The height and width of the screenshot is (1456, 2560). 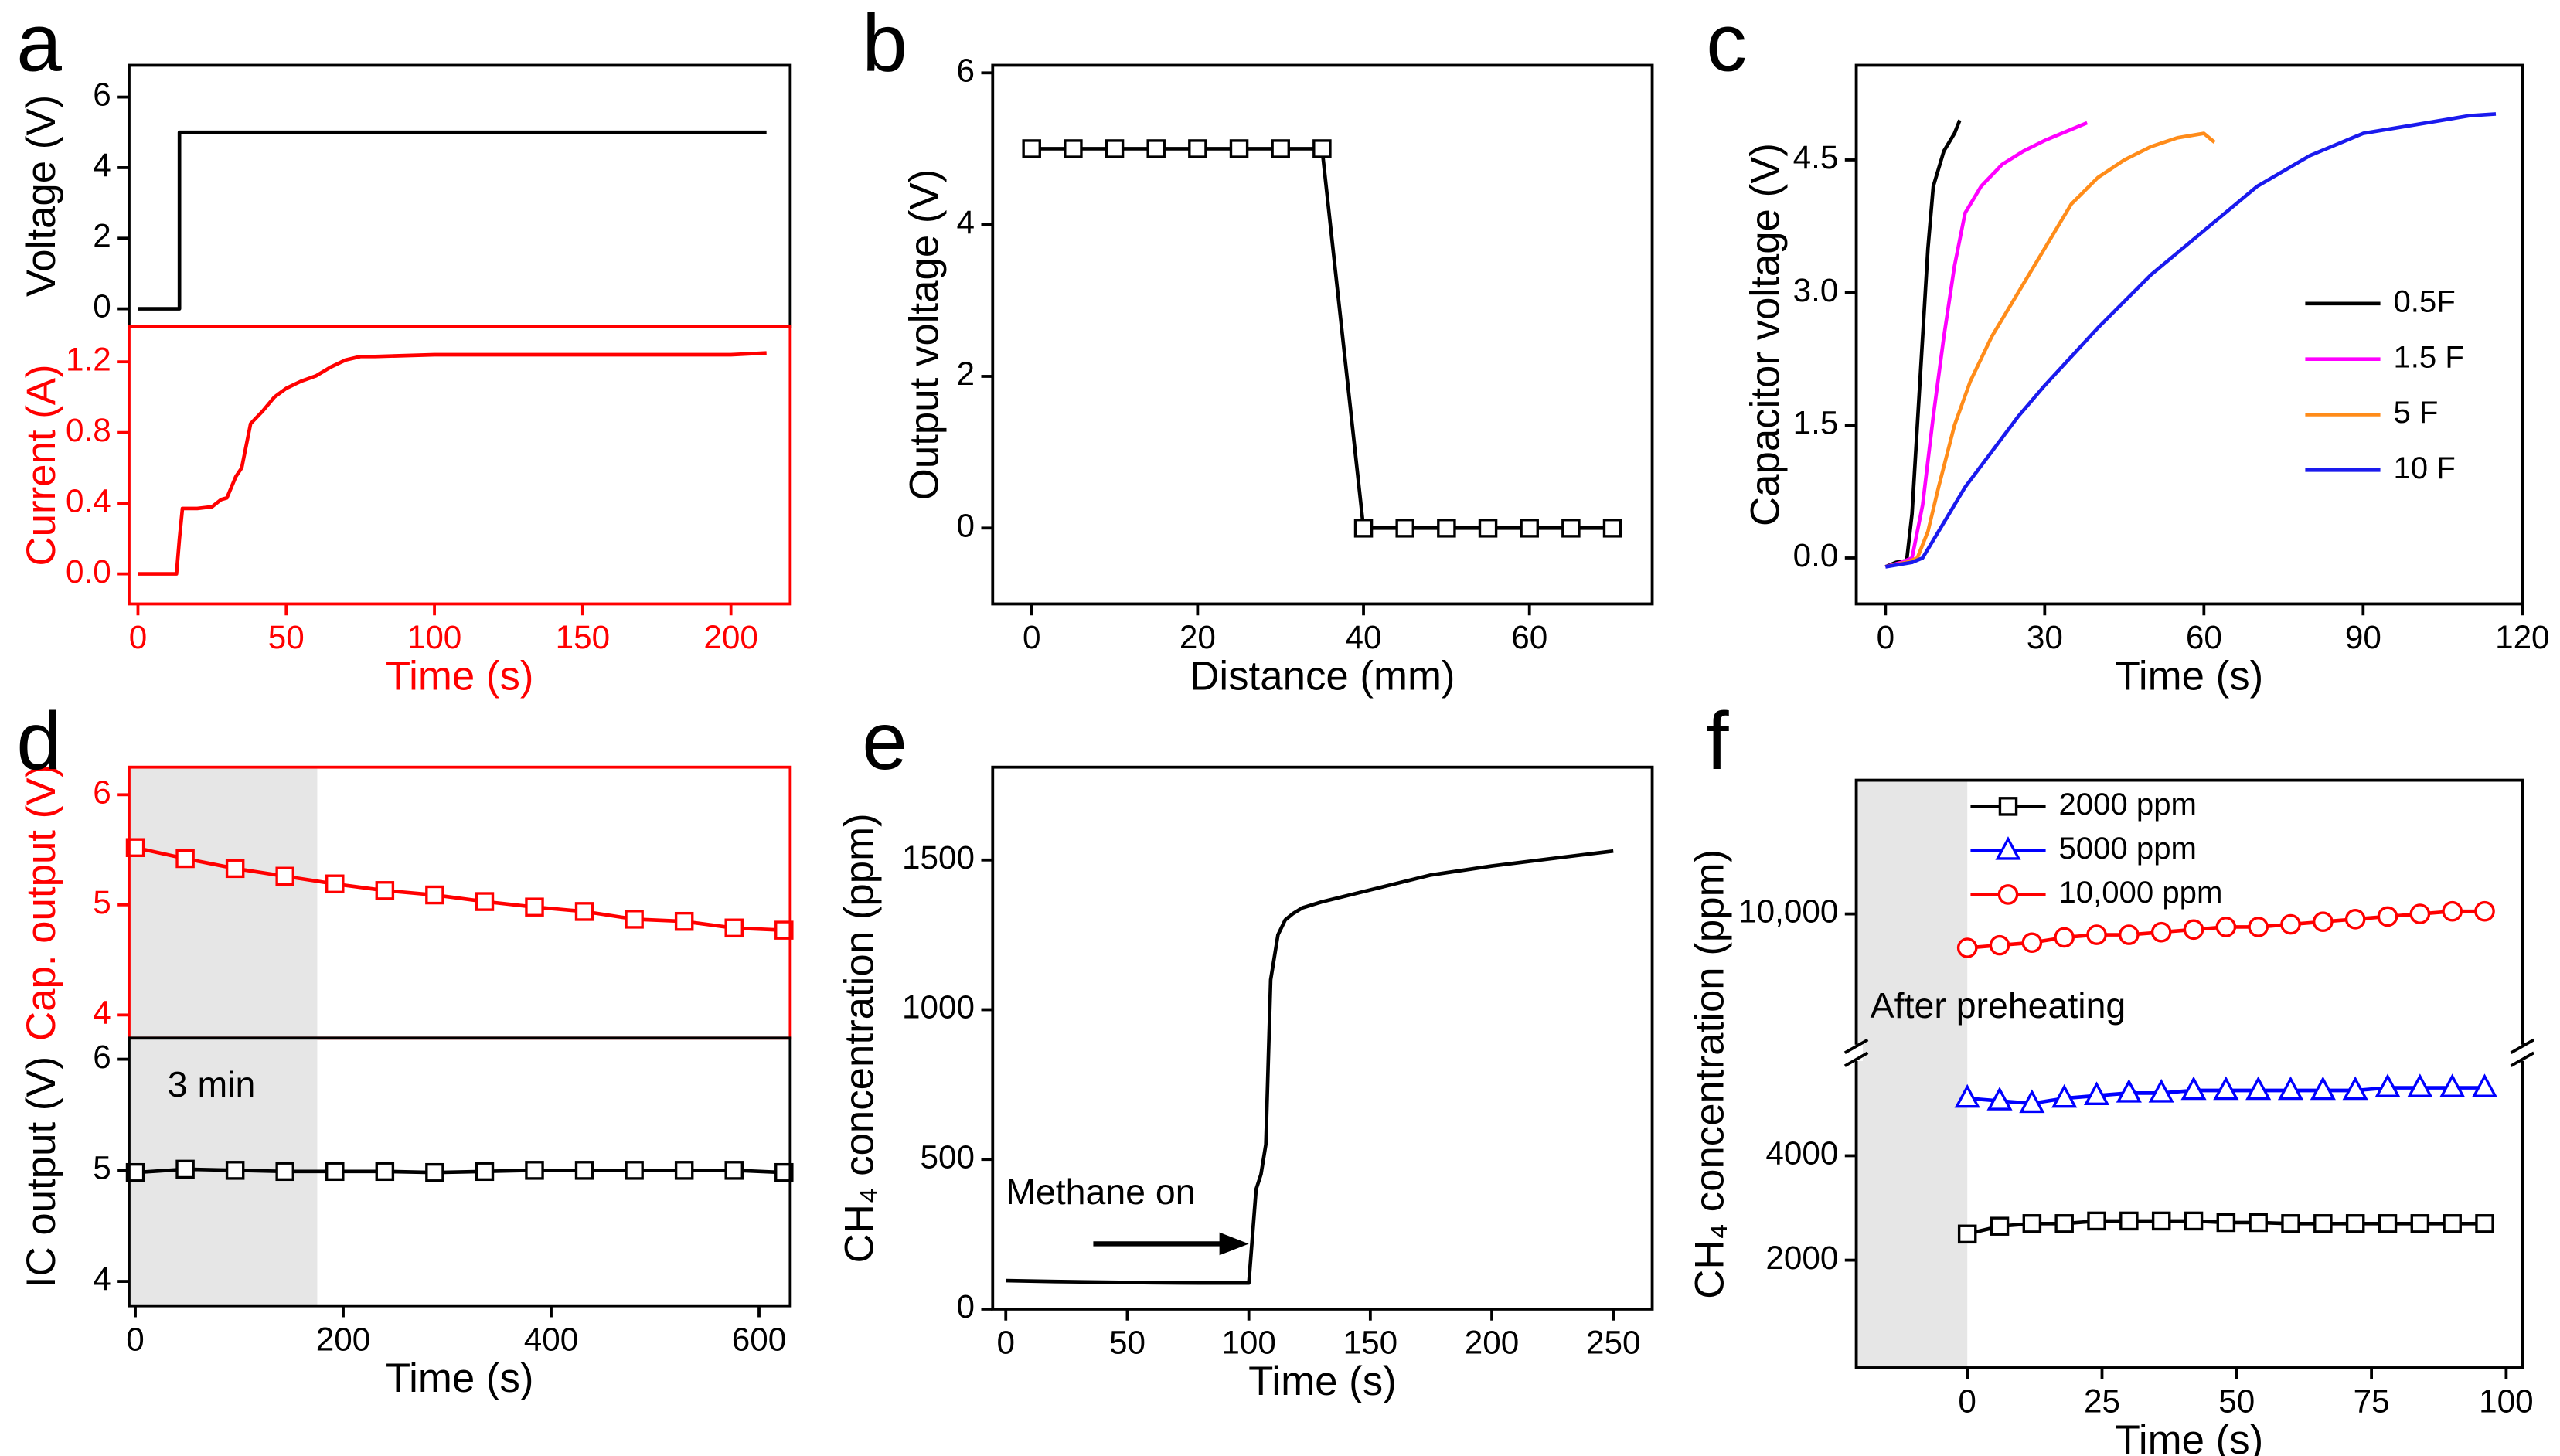 What do you see at coordinates (1492, 1343) in the screenshot?
I see `x-tick-label: 200` at bounding box center [1492, 1343].